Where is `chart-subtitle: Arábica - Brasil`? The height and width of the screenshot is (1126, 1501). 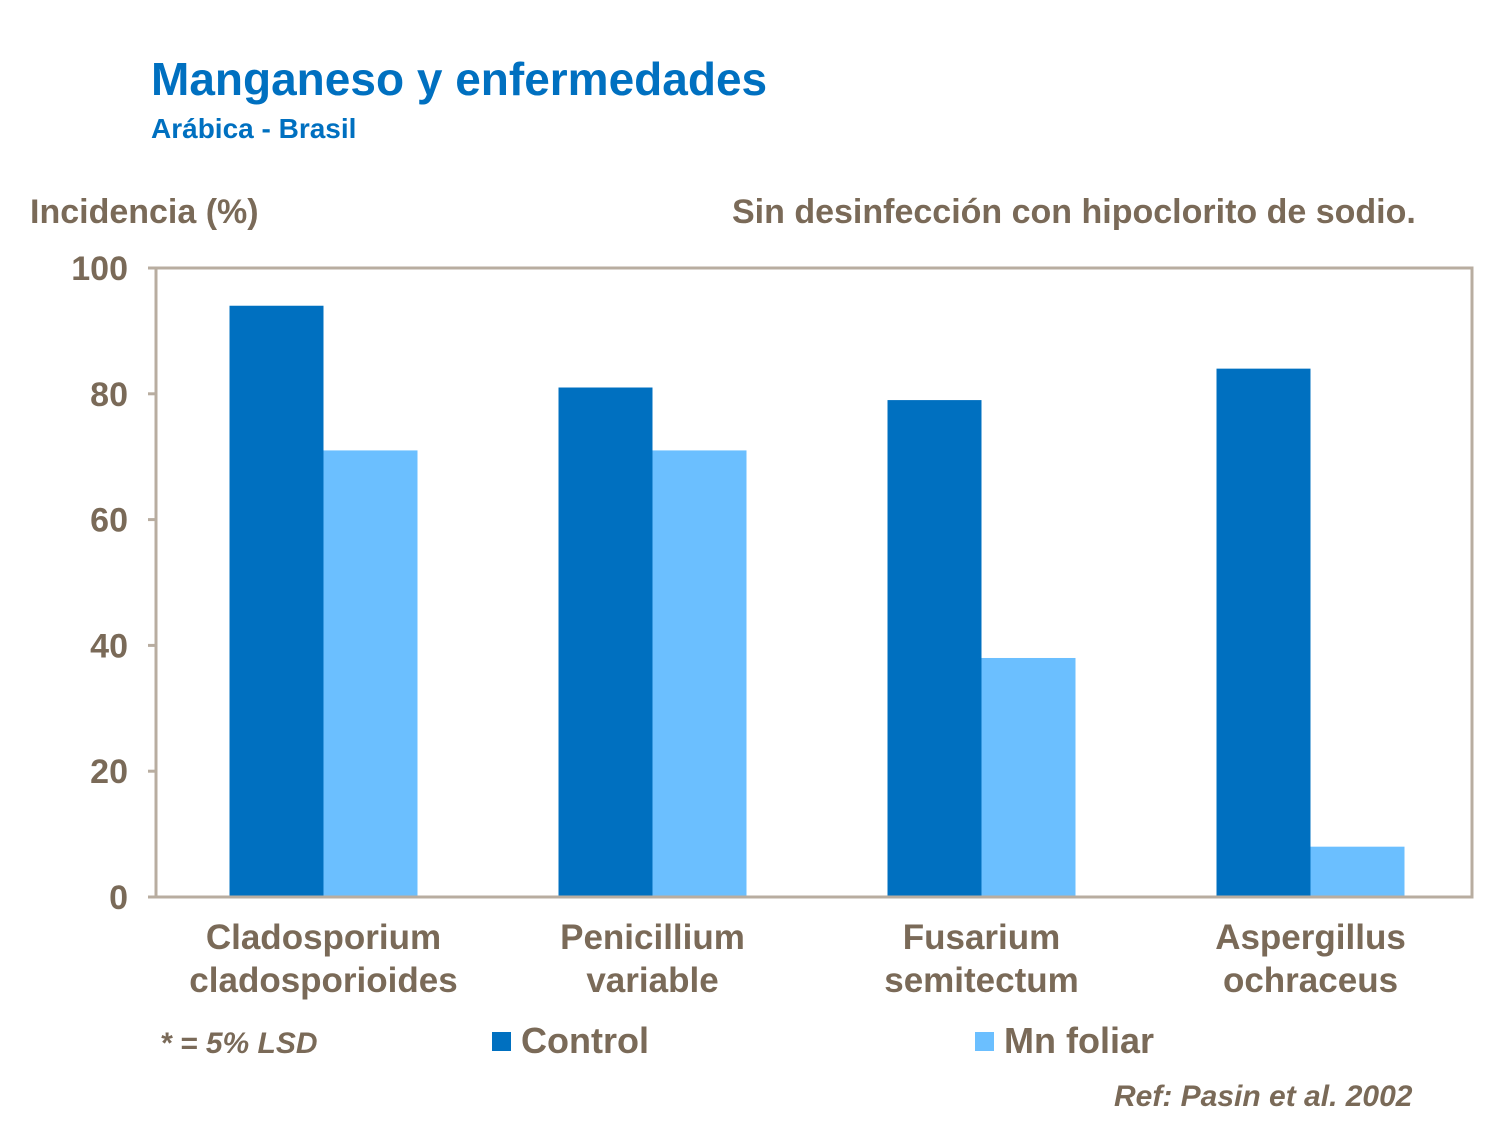 chart-subtitle: Arábica - Brasil is located at coordinates (254, 128).